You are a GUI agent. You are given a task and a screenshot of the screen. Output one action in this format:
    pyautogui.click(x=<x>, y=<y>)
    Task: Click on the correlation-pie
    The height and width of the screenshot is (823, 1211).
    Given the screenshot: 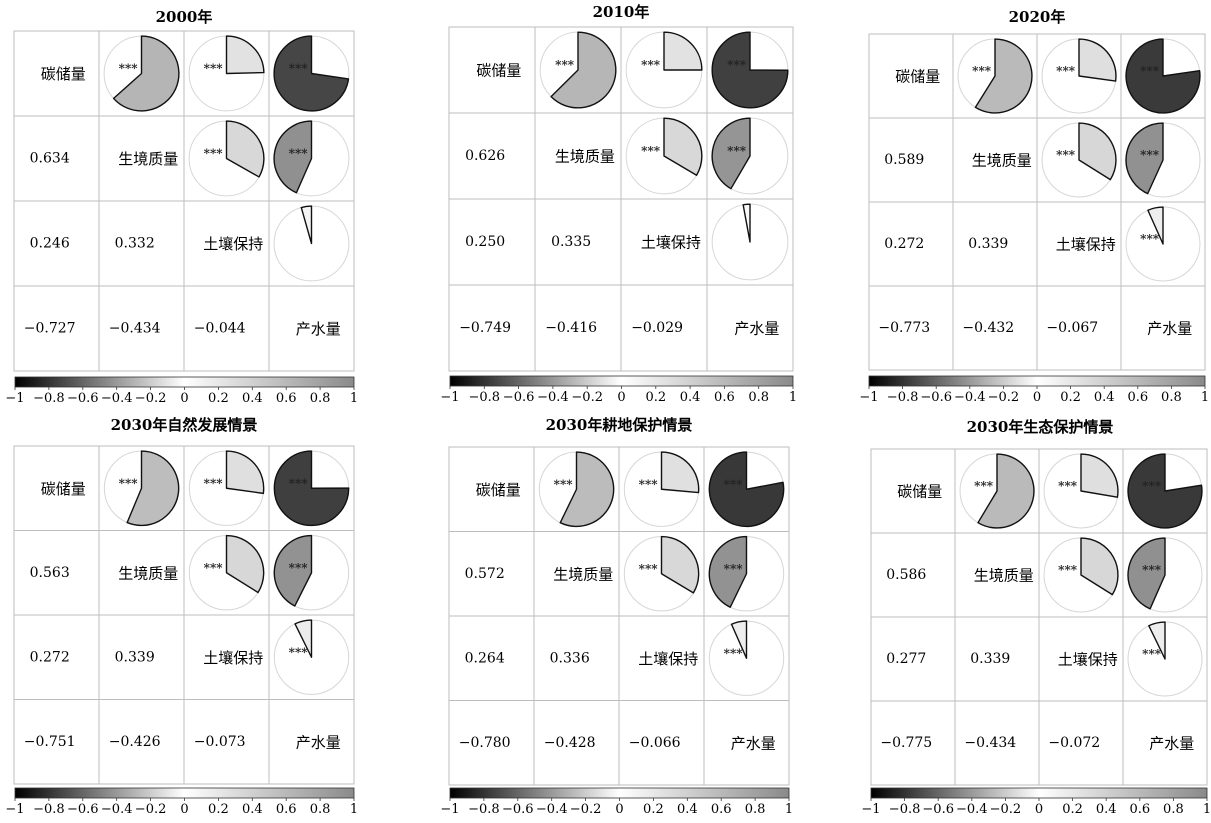 What is the action you would take?
    pyautogui.click(x=311, y=243)
    